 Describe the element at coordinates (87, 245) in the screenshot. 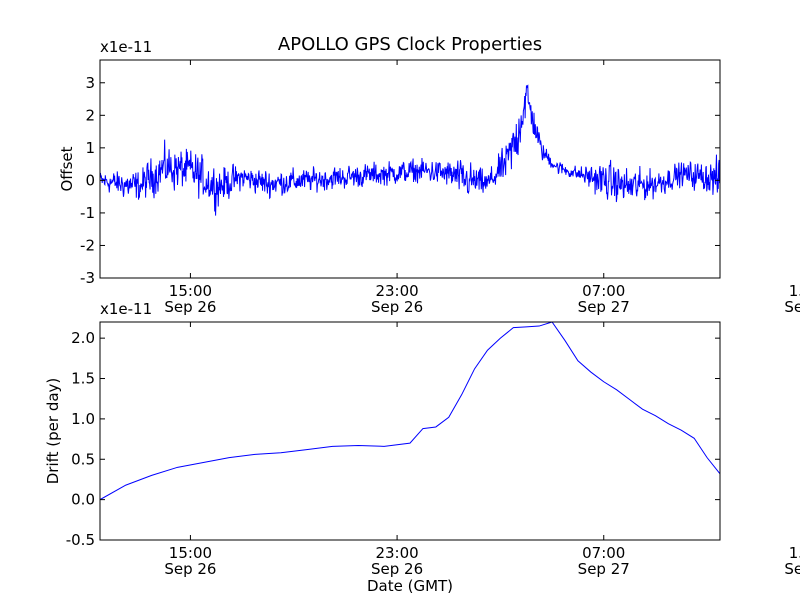

I see `y-tick-label: -2` at that location.